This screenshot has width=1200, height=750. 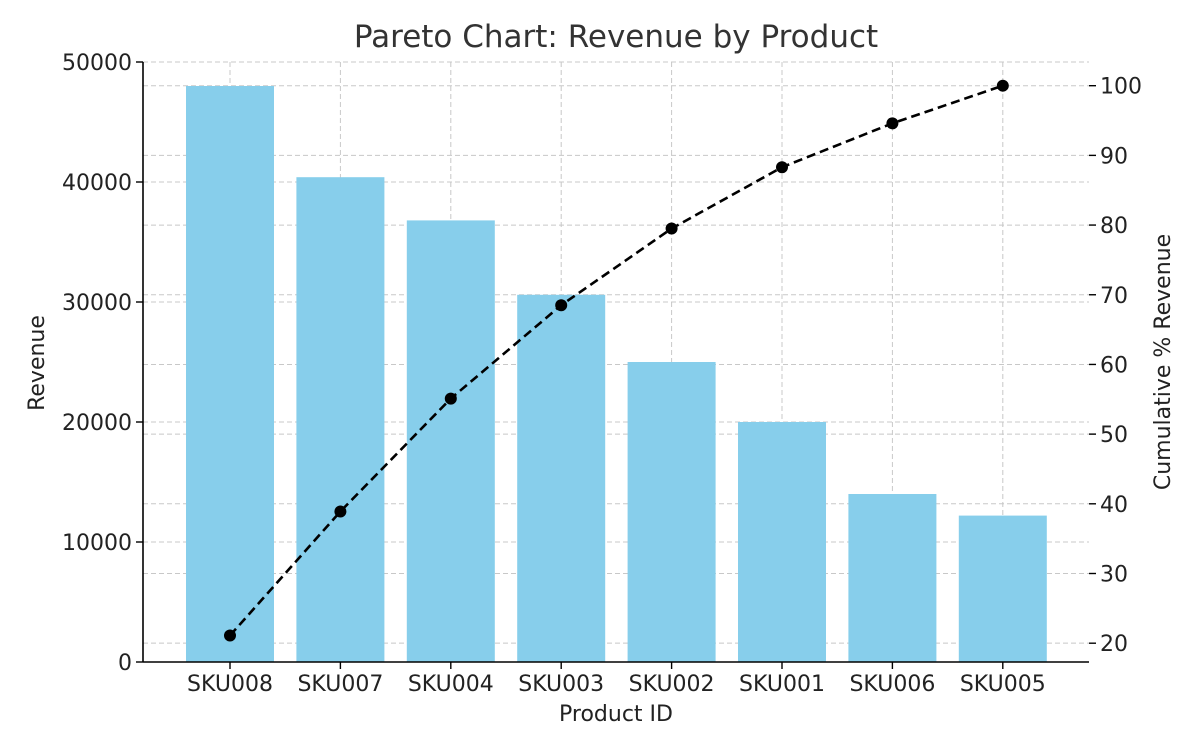 What do you see at coordinates (97, 63) in the screenshot?
I see `y-tick-label: 50000` at bounding box center [97, 63].